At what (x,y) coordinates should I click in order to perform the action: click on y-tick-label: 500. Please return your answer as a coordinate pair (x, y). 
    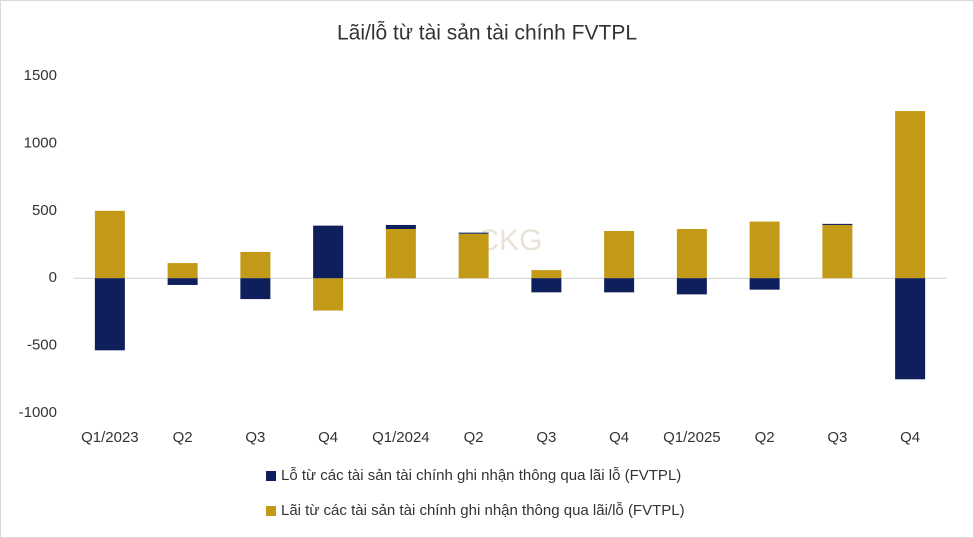
    Looking at the image, I should click on (44, 210).